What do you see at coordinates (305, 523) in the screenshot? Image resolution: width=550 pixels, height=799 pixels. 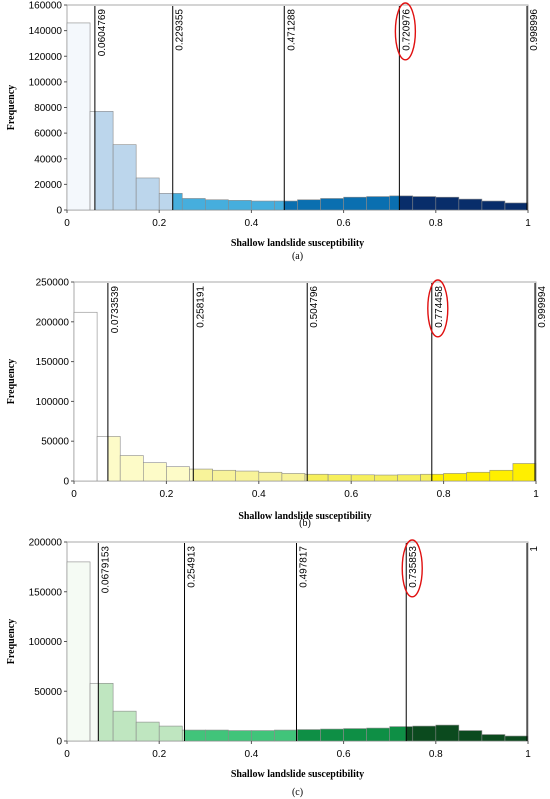 I see `figure-caption: (b)` at bounding box center [305, 523].